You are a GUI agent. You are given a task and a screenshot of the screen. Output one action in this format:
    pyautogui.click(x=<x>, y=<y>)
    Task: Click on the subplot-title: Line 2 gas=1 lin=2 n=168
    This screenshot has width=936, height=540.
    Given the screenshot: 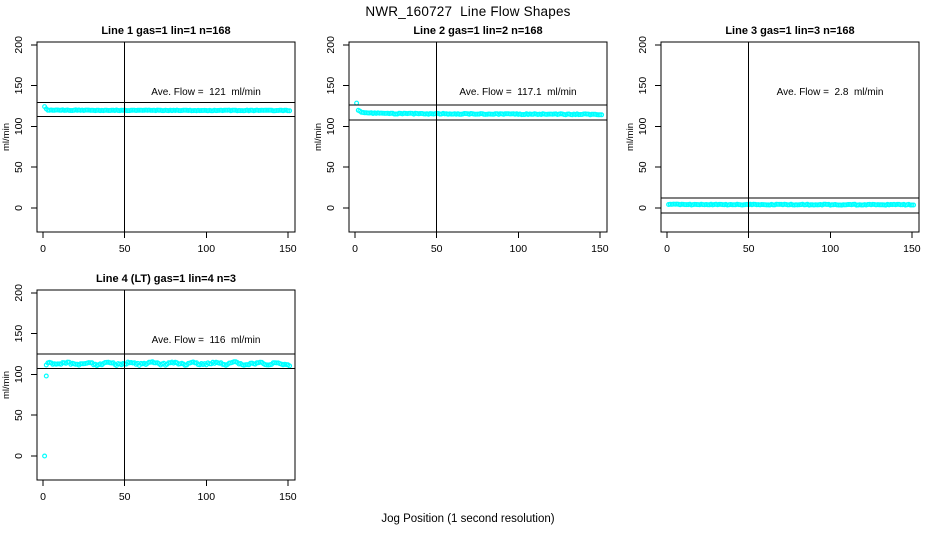 What is the action you would take?
    pyautogui.click(x=477, y=31)
    